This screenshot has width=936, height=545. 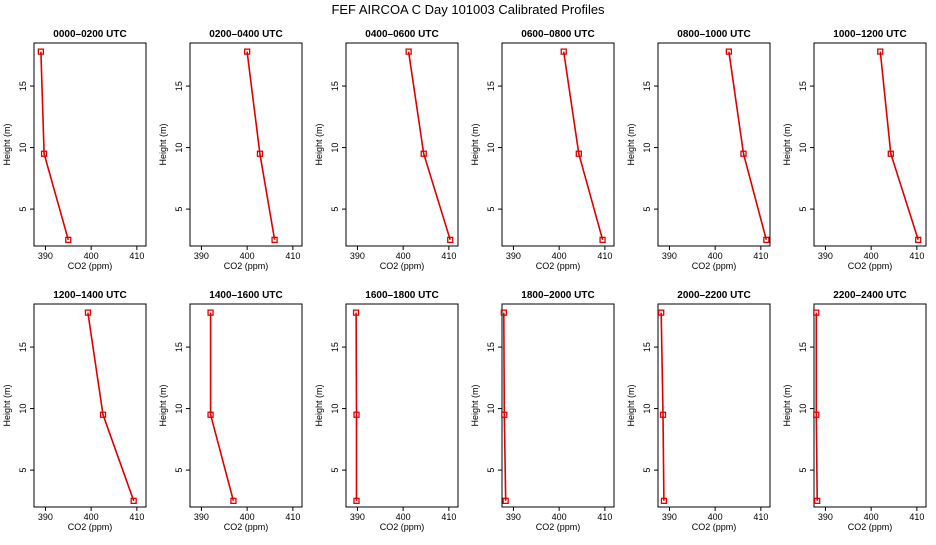 What do you see at coordinates (89, 34) in the screenshot?
I see `panel-title: 0000–0200 UTC` at bounding box center [89, 34].